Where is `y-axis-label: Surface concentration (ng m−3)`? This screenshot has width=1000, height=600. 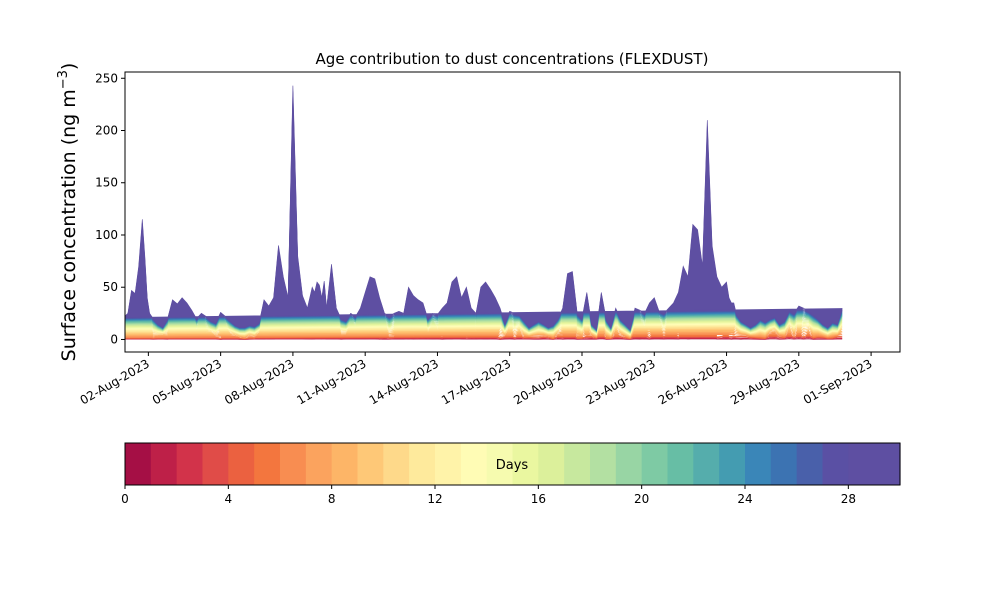 y-axis-label: Surface concentration (ng m−3) is located at coordinates (68, 212).